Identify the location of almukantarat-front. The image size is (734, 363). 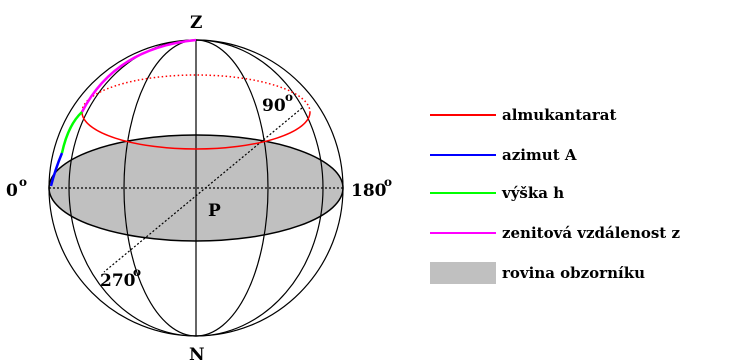
(196, 130).